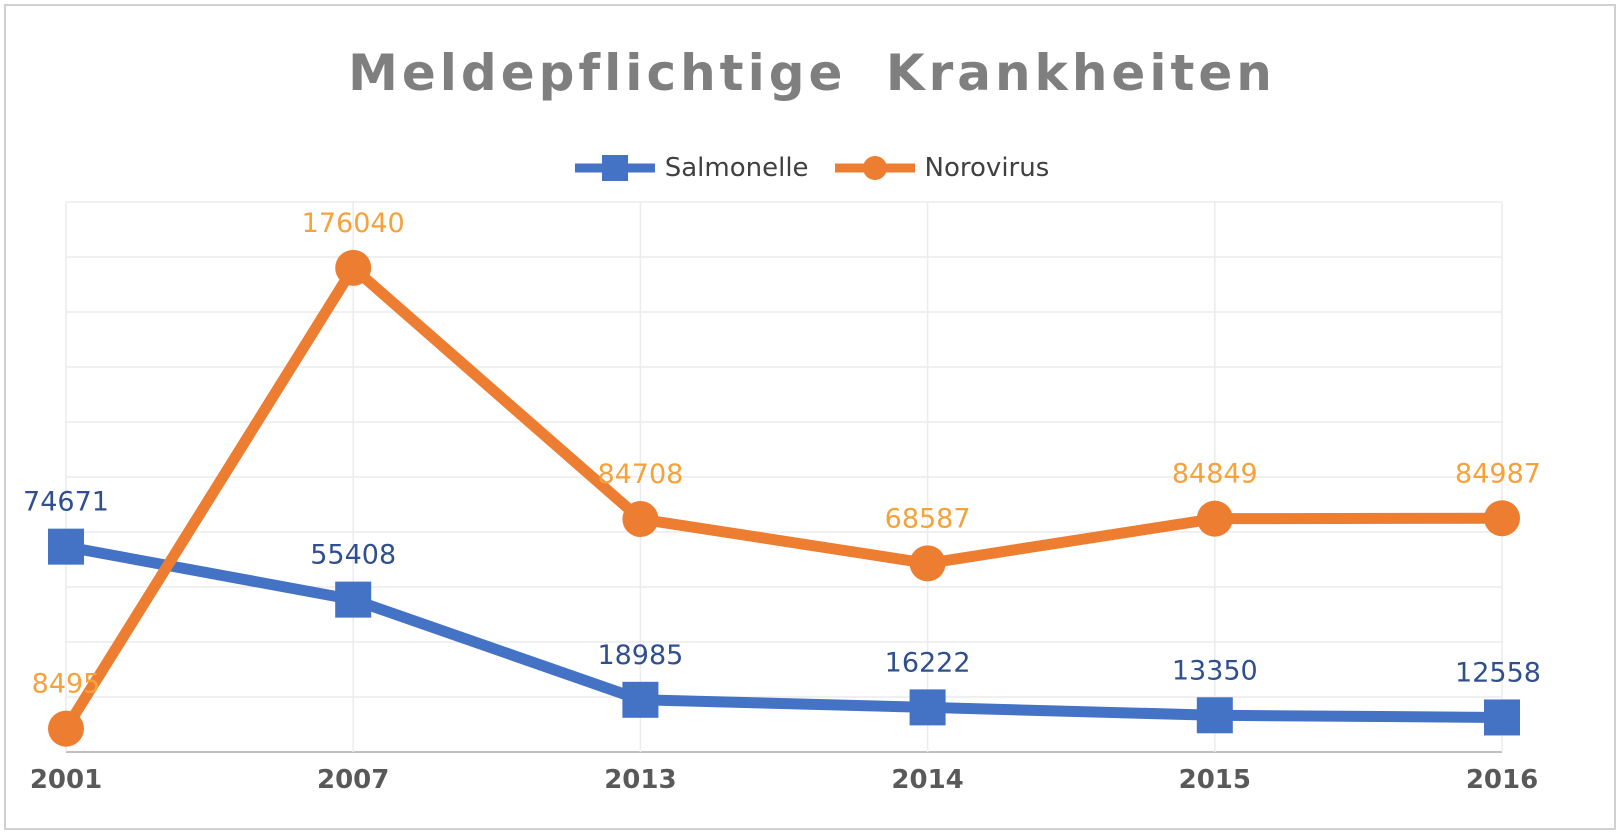 This screenshot has height=838, width=1624. I want to click on legend-label-salmonelle: Salmonelle, so click(736, 168).